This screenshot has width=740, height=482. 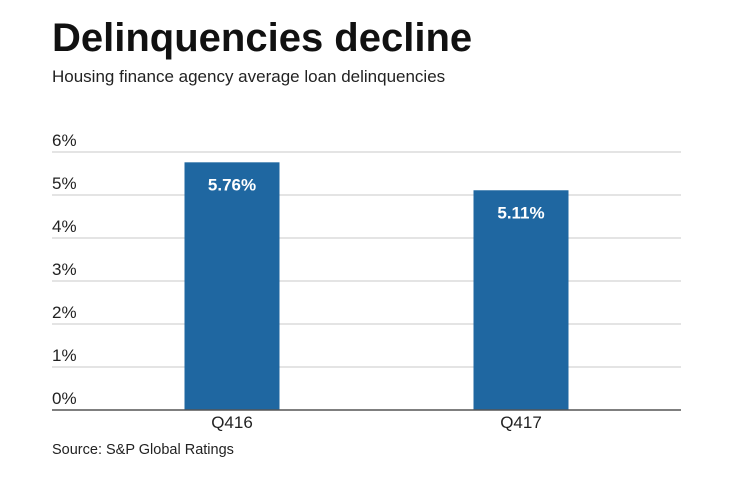 I want to click on y-tick-label: 3%, so click(x=64, y=269).